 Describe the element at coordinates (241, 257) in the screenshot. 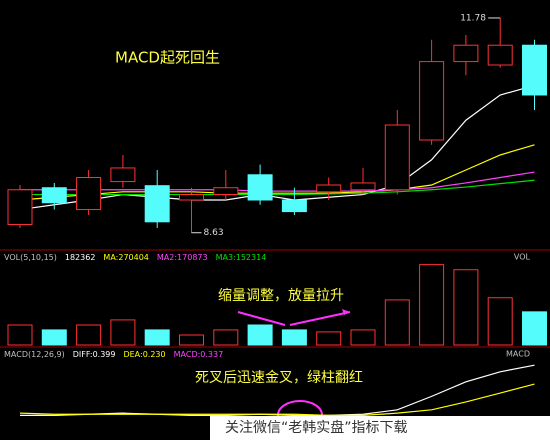

I see `header-item: MA3:152314` at that location.